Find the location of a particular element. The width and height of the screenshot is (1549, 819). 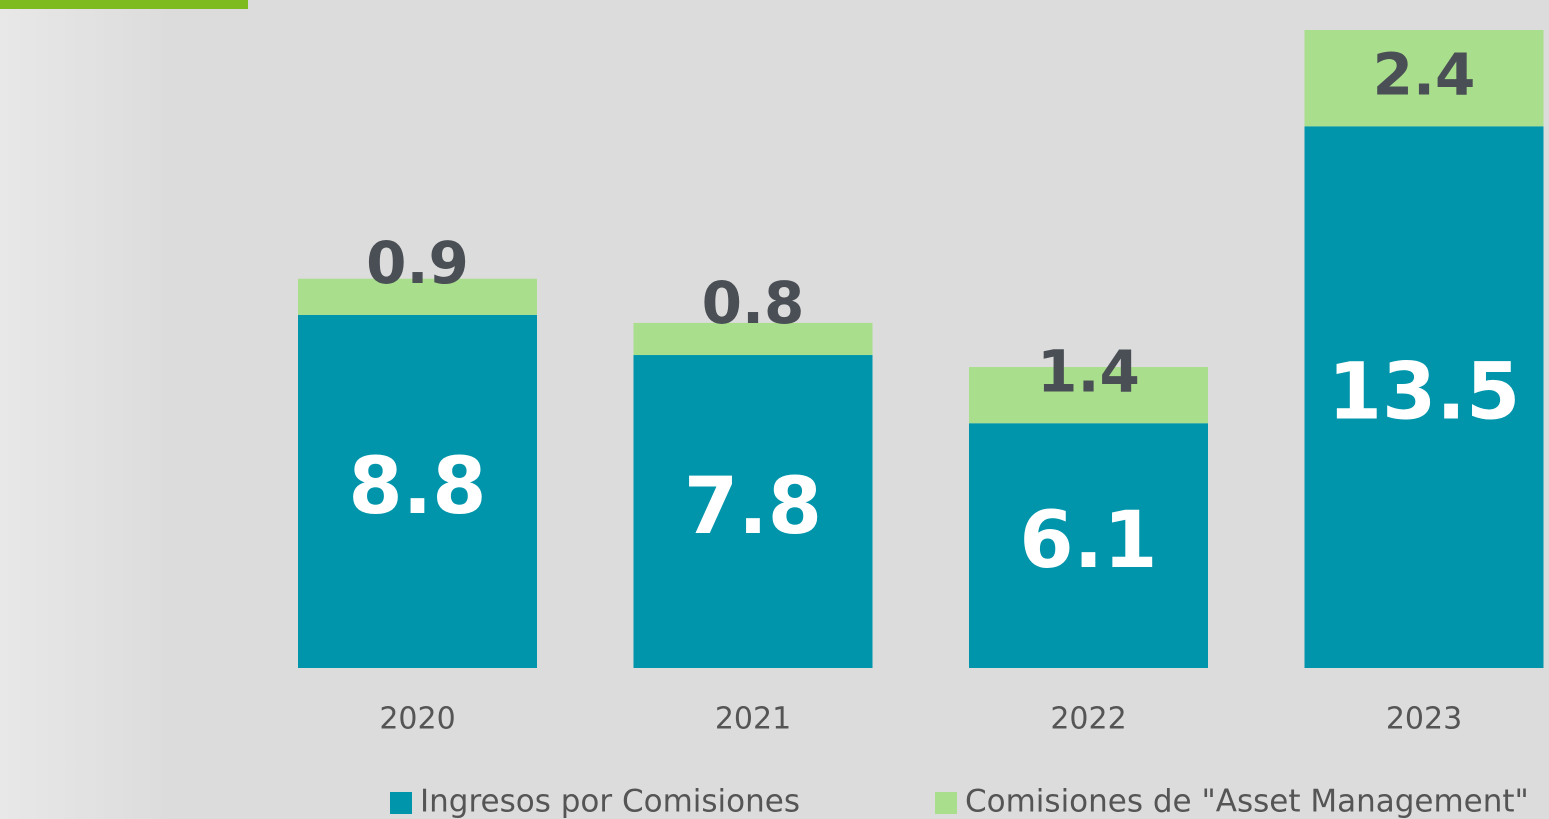

side-panel is located at coordinates (85, 409).